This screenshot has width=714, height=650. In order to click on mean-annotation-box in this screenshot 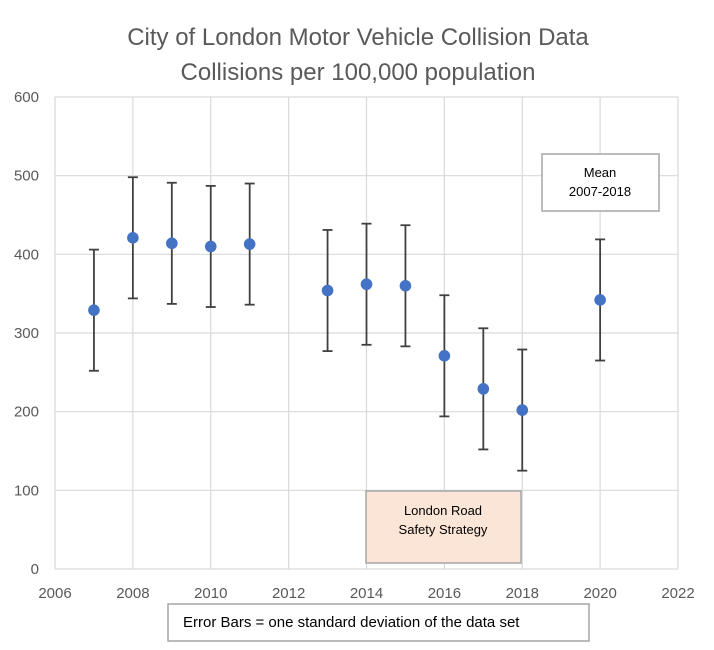, I will do `click(600, 182)`.